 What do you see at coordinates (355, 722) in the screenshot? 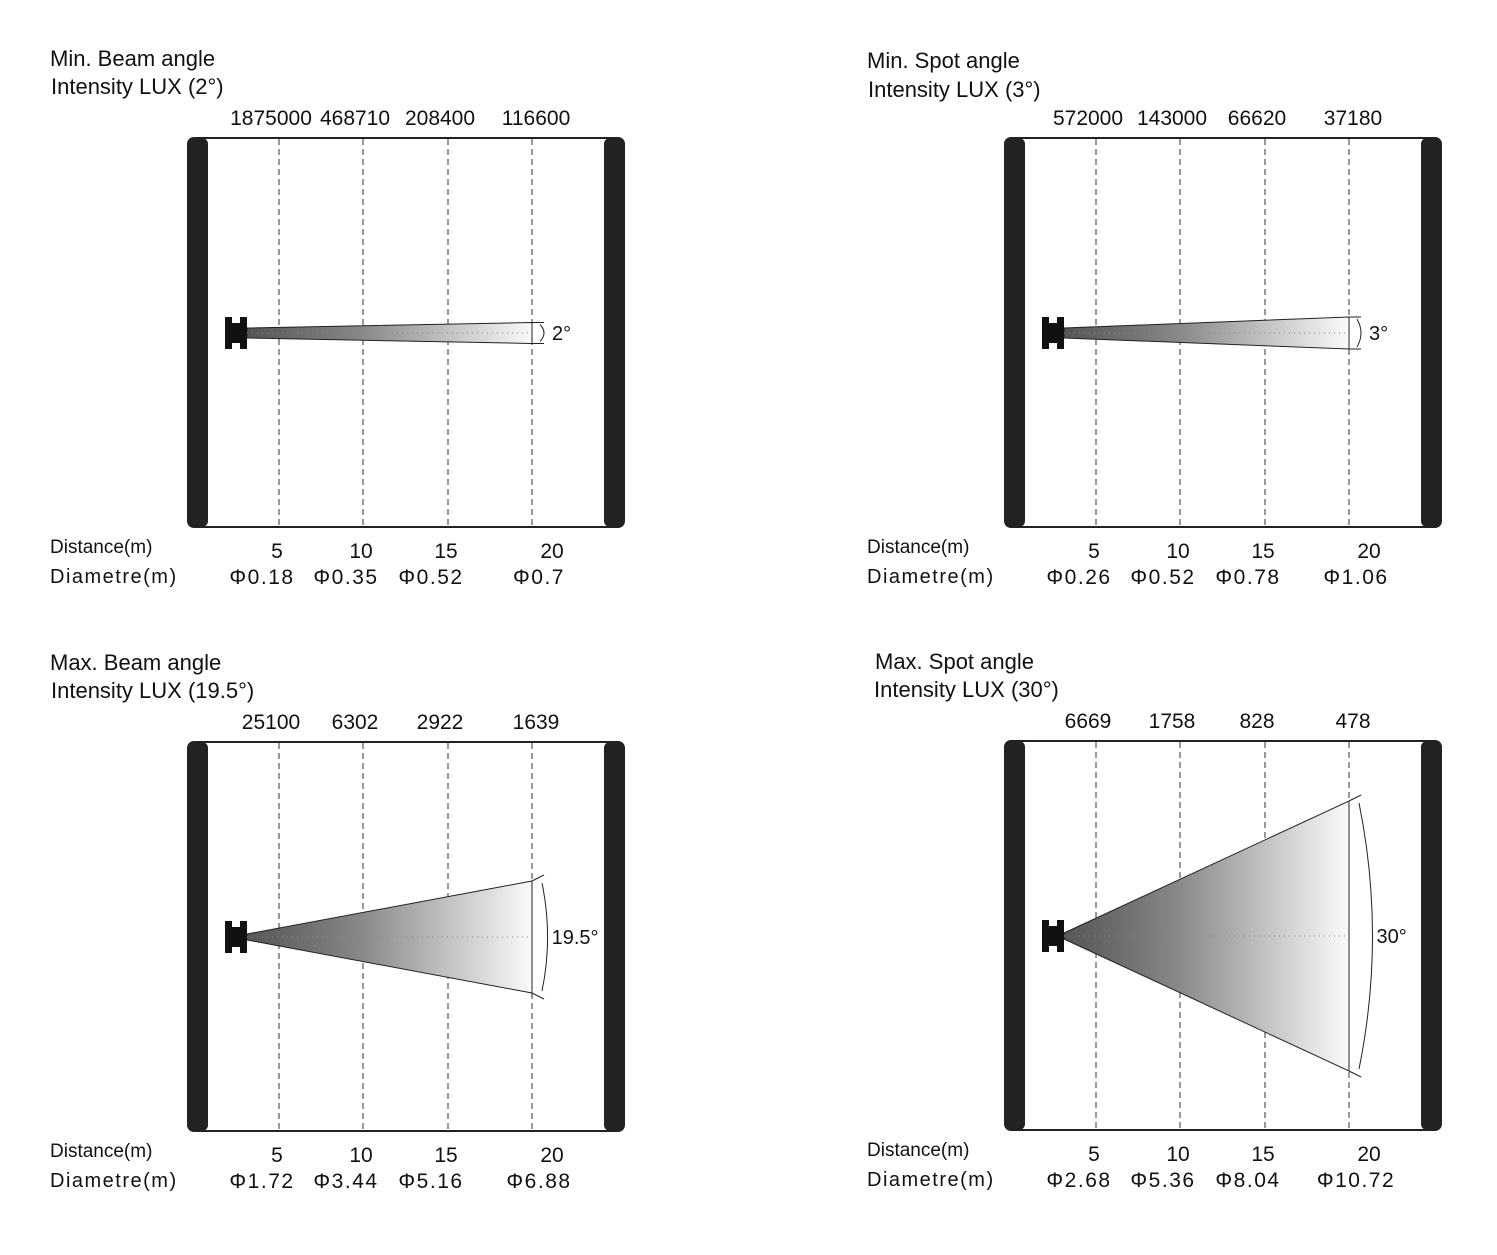
I see `lux-value: 6302` at bounding box center [355, 722].